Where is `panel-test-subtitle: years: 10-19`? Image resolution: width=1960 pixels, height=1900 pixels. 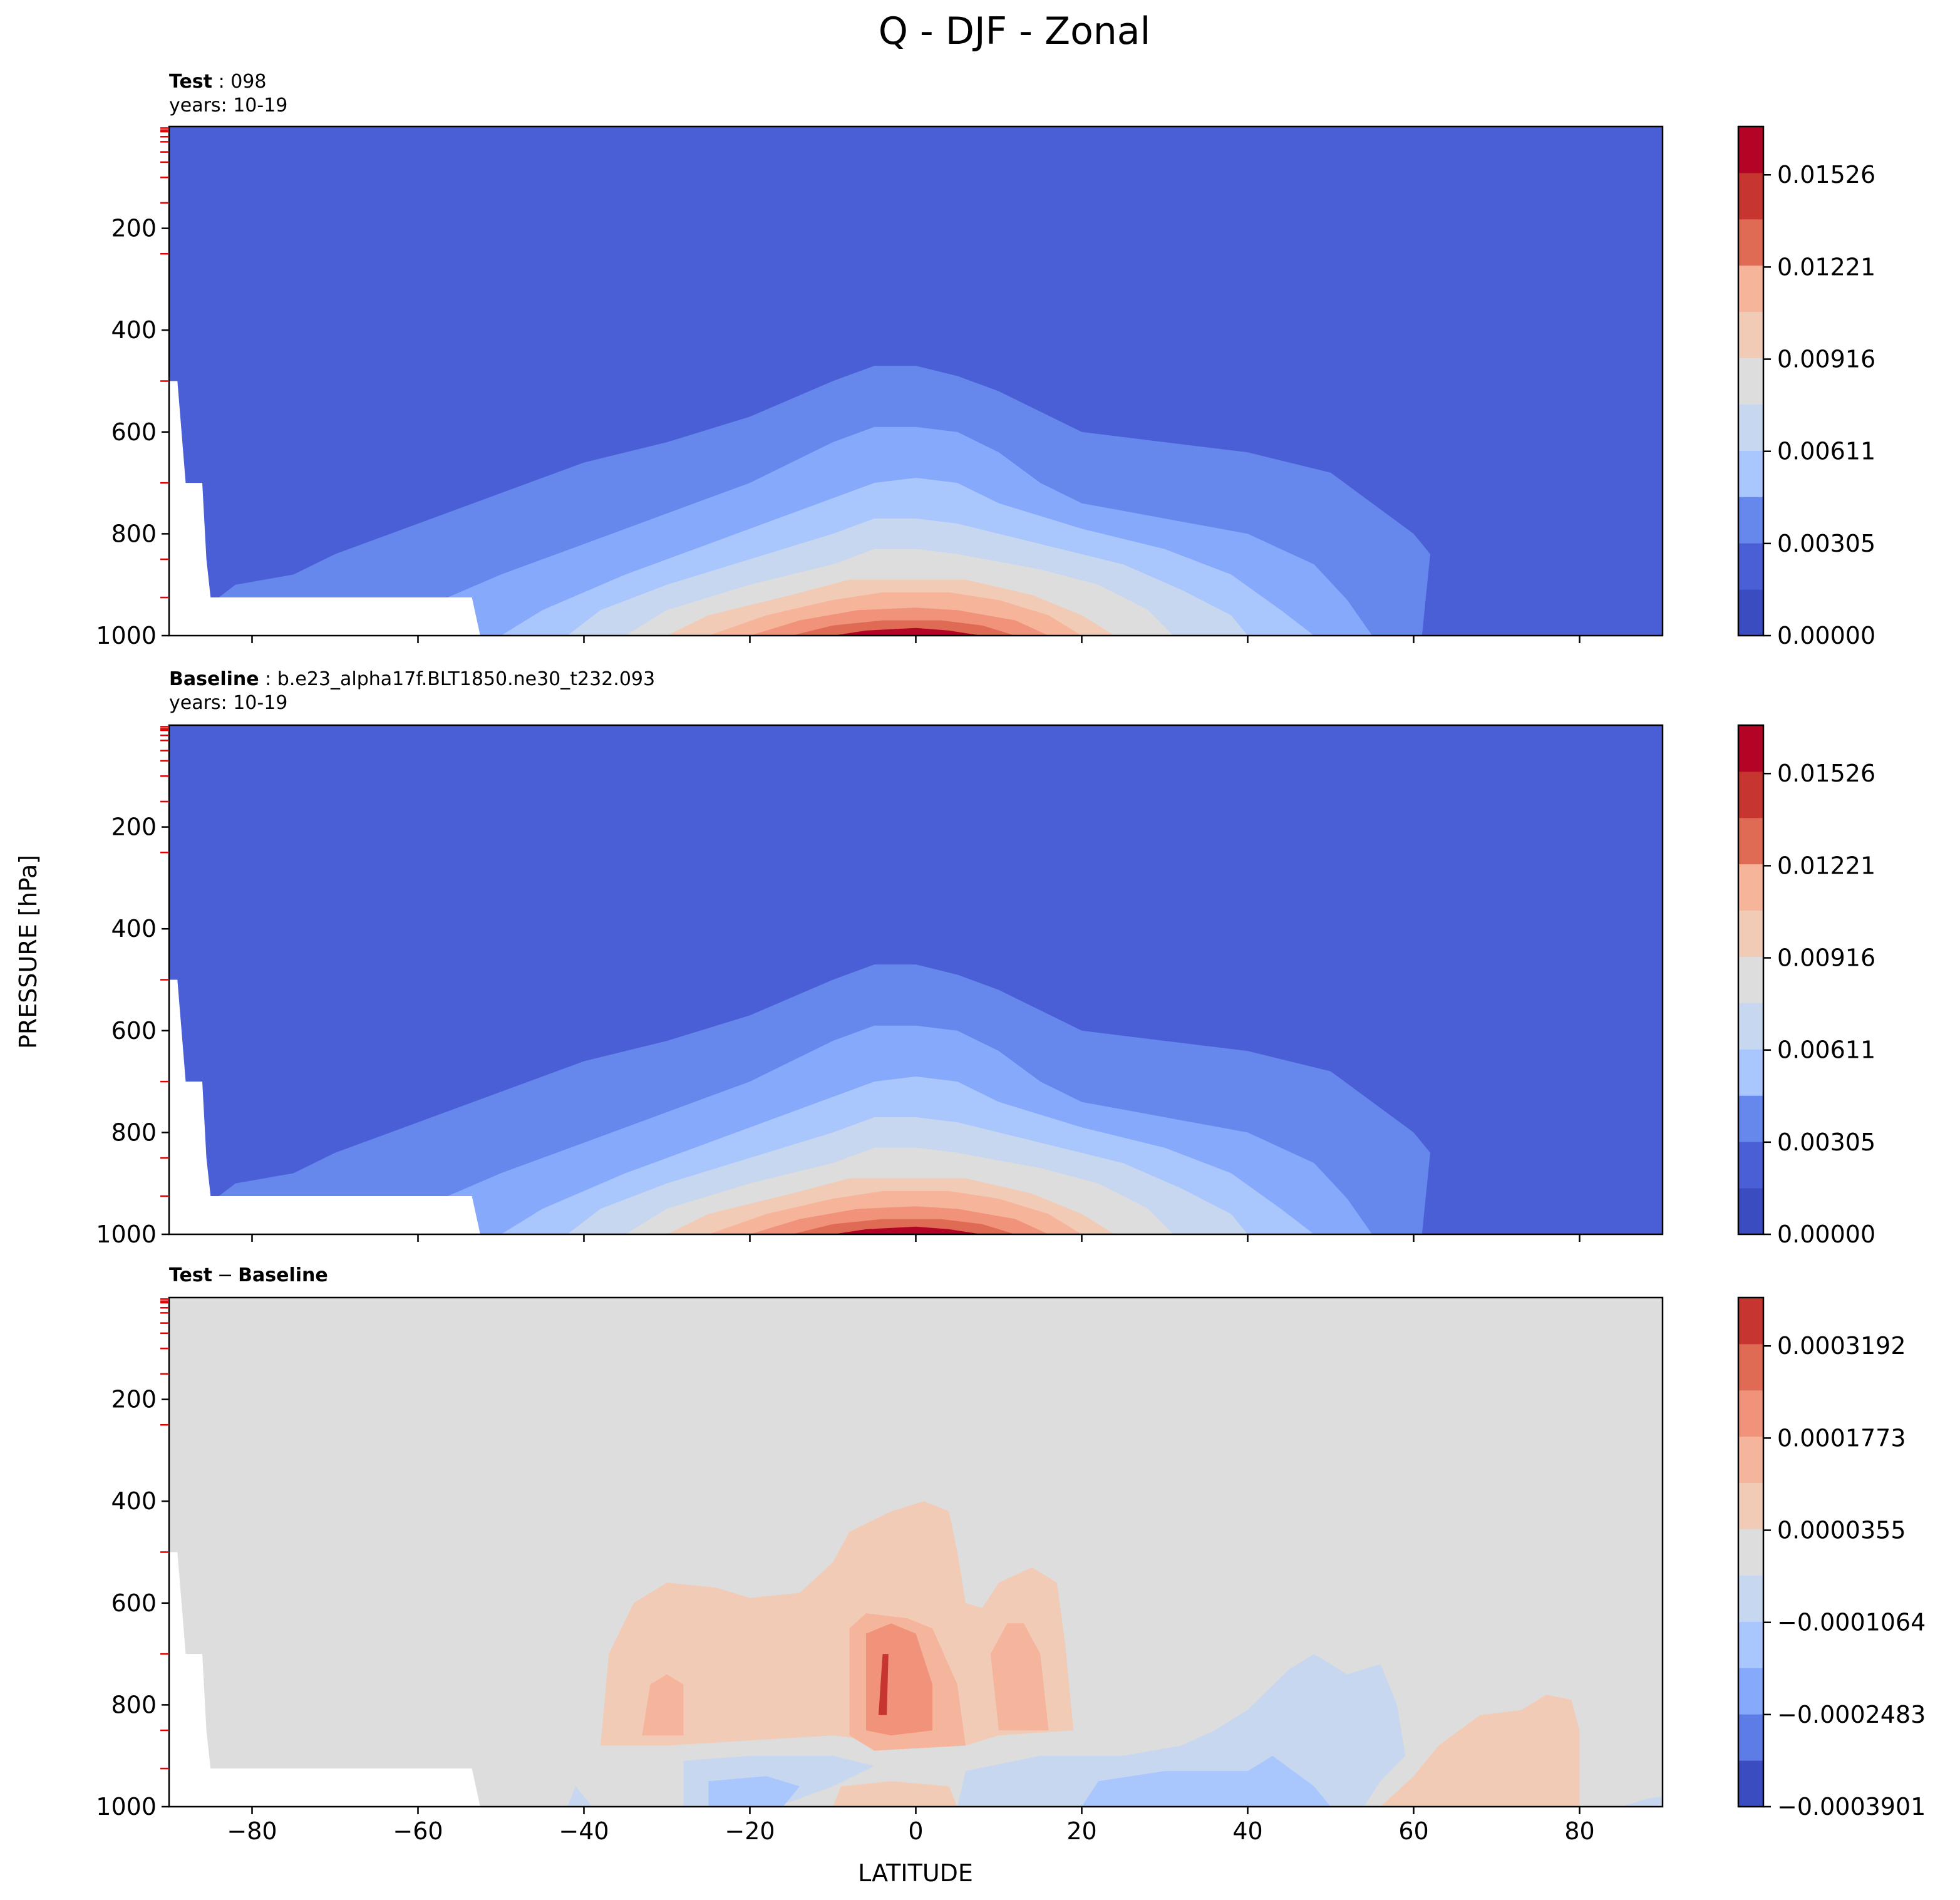 panel-test-subtitle: years: 10-19 is located at coordinates (228, 105).